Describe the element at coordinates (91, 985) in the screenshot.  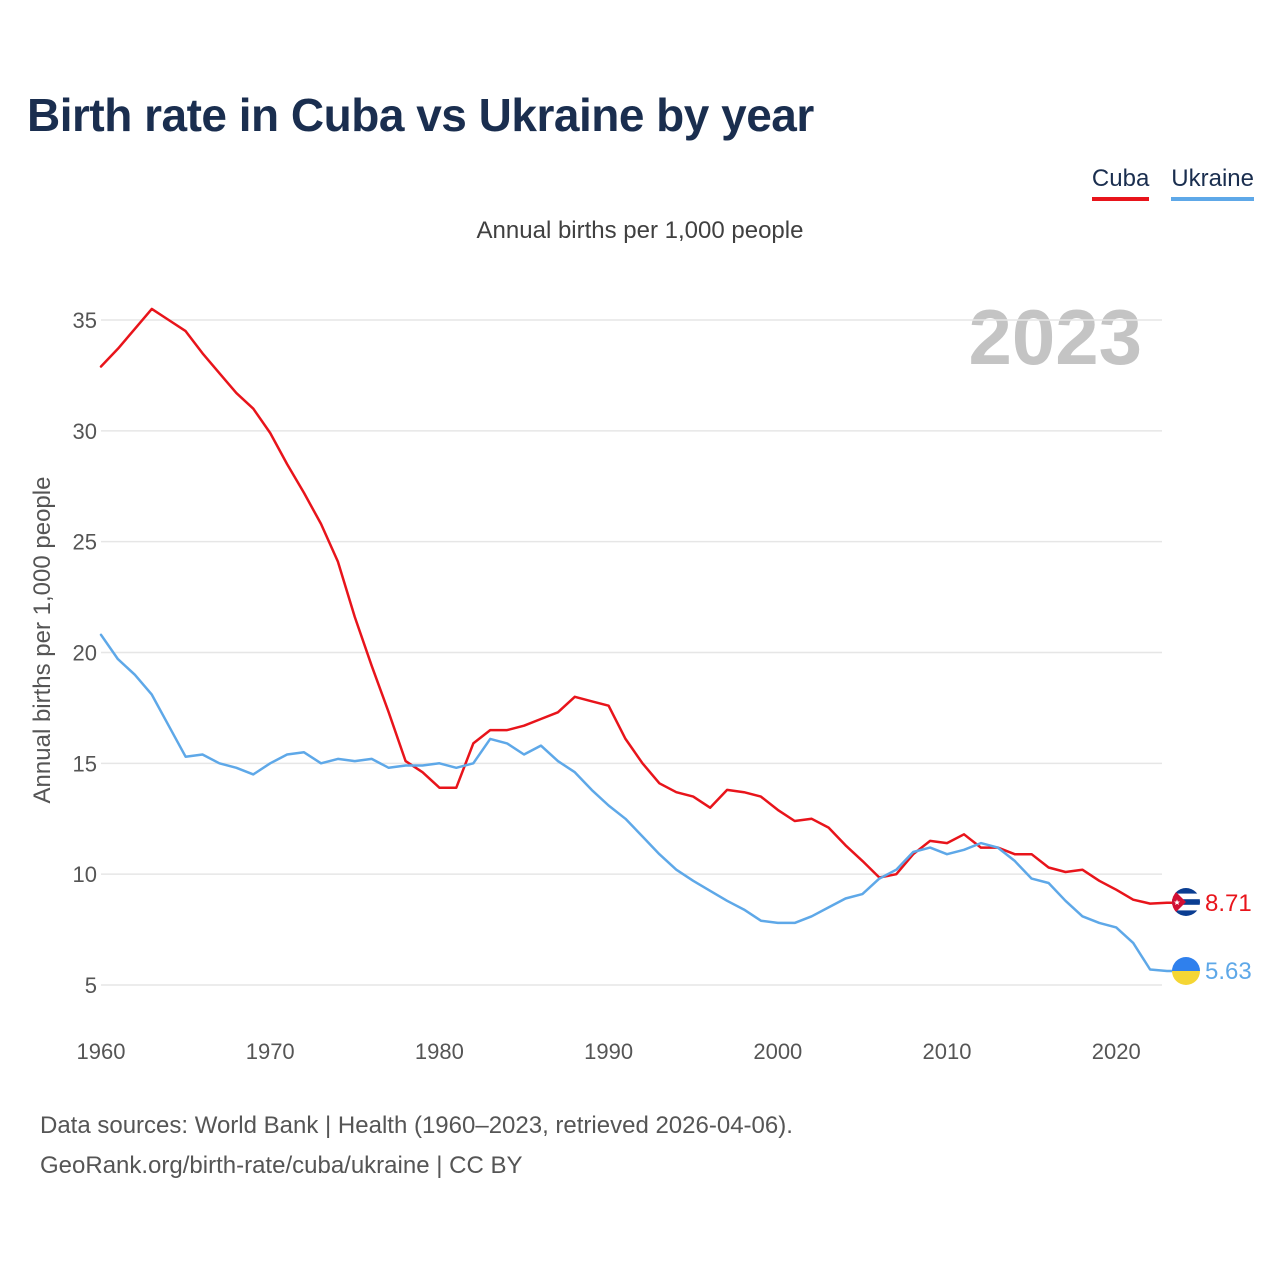
I see `y-tick-label: 5` at that location.